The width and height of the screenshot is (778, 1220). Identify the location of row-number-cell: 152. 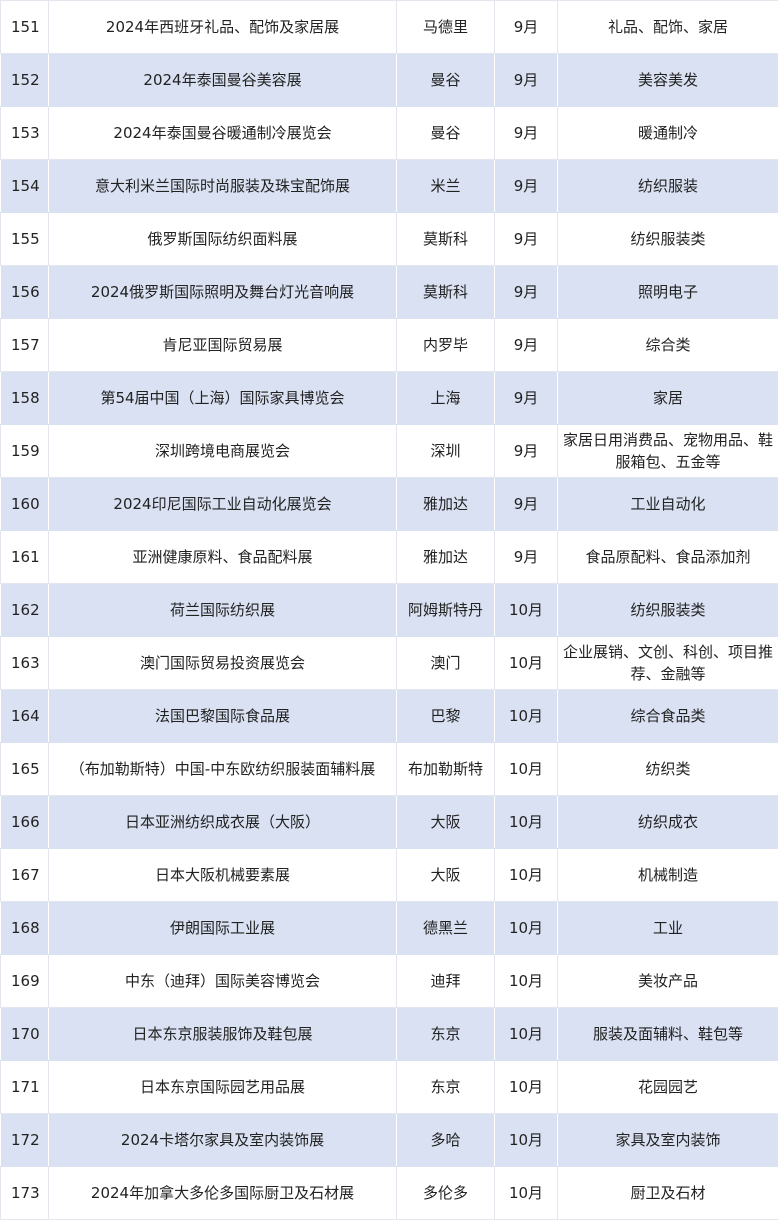
(25, 80).